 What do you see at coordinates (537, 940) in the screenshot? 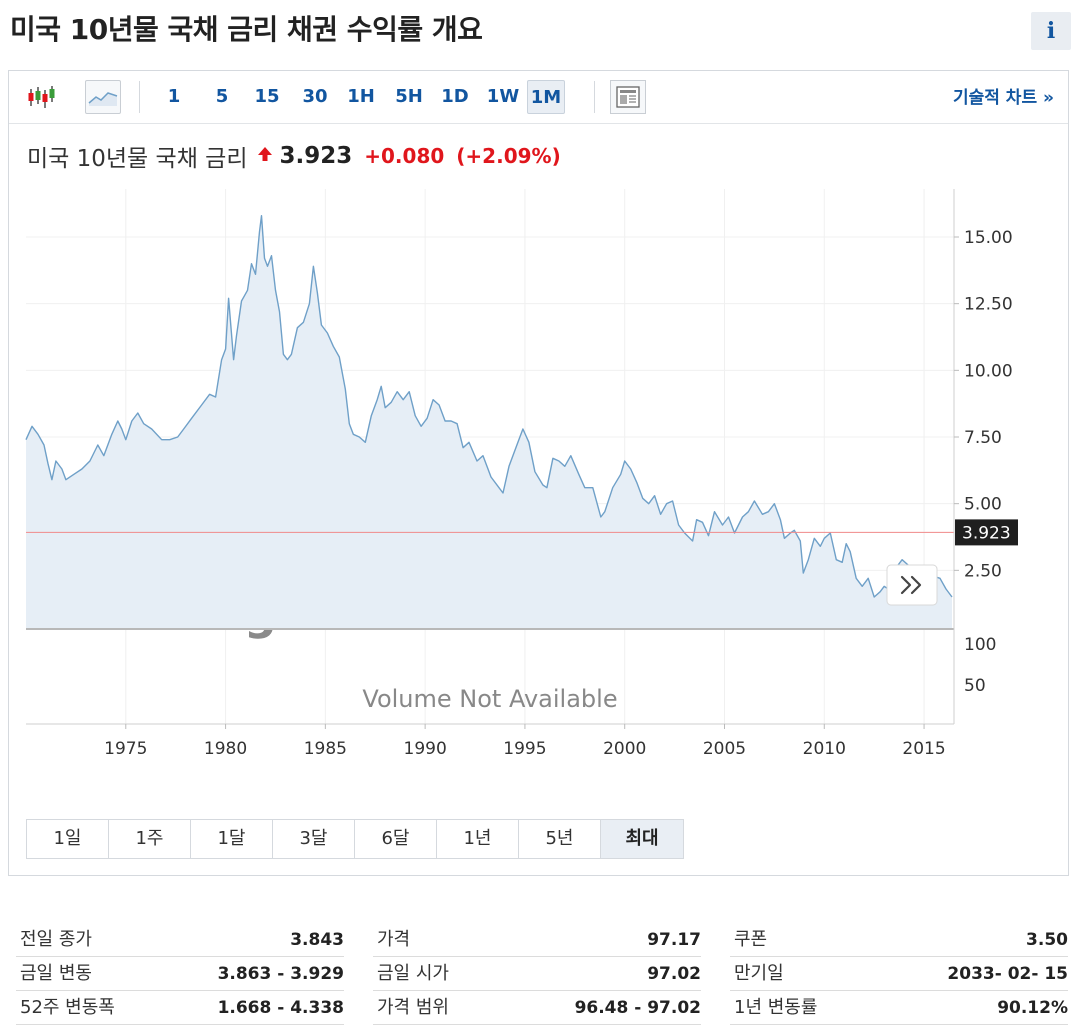
I see `stat-row: 가격 97.17` at bounding box center [537, 940].